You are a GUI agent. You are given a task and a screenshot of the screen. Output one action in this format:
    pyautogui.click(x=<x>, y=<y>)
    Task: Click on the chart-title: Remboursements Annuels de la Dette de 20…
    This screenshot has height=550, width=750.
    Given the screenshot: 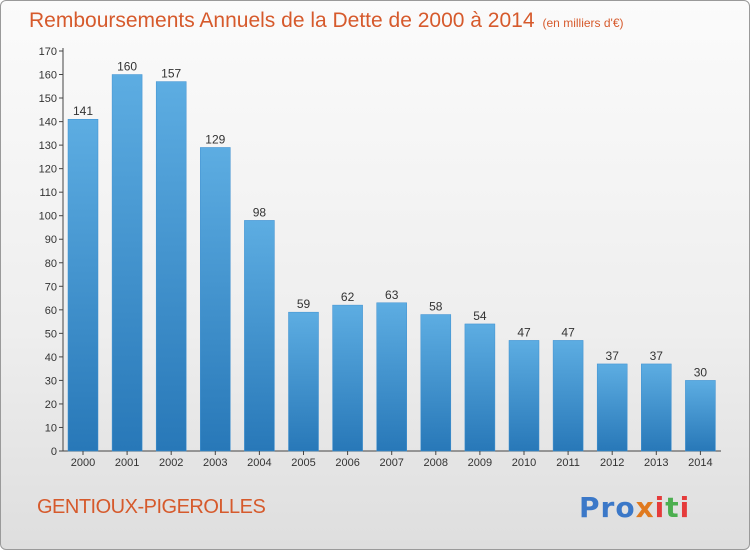 What is the action you would take?
    pyautogui.click(x=326, y=21)
    